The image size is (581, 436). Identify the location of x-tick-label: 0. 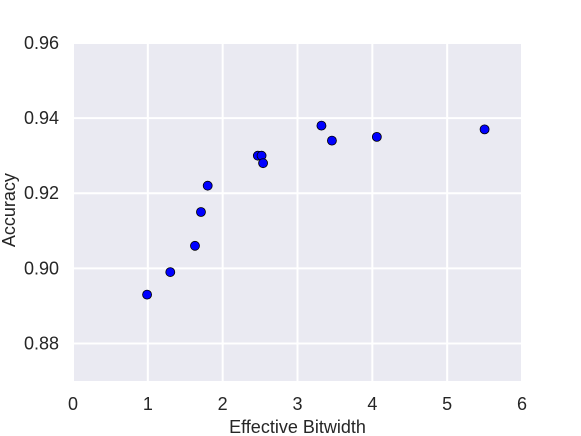
(73, 404).